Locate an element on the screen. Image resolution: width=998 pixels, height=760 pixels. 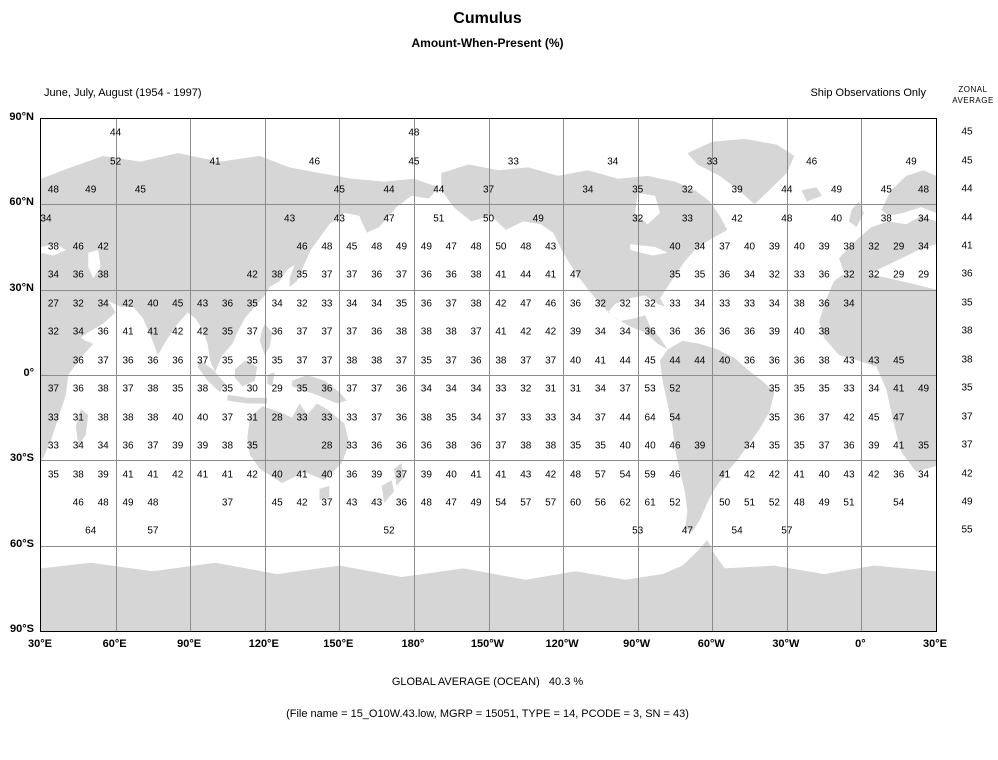
landmass-iceland is located at coordinates (811, 194).